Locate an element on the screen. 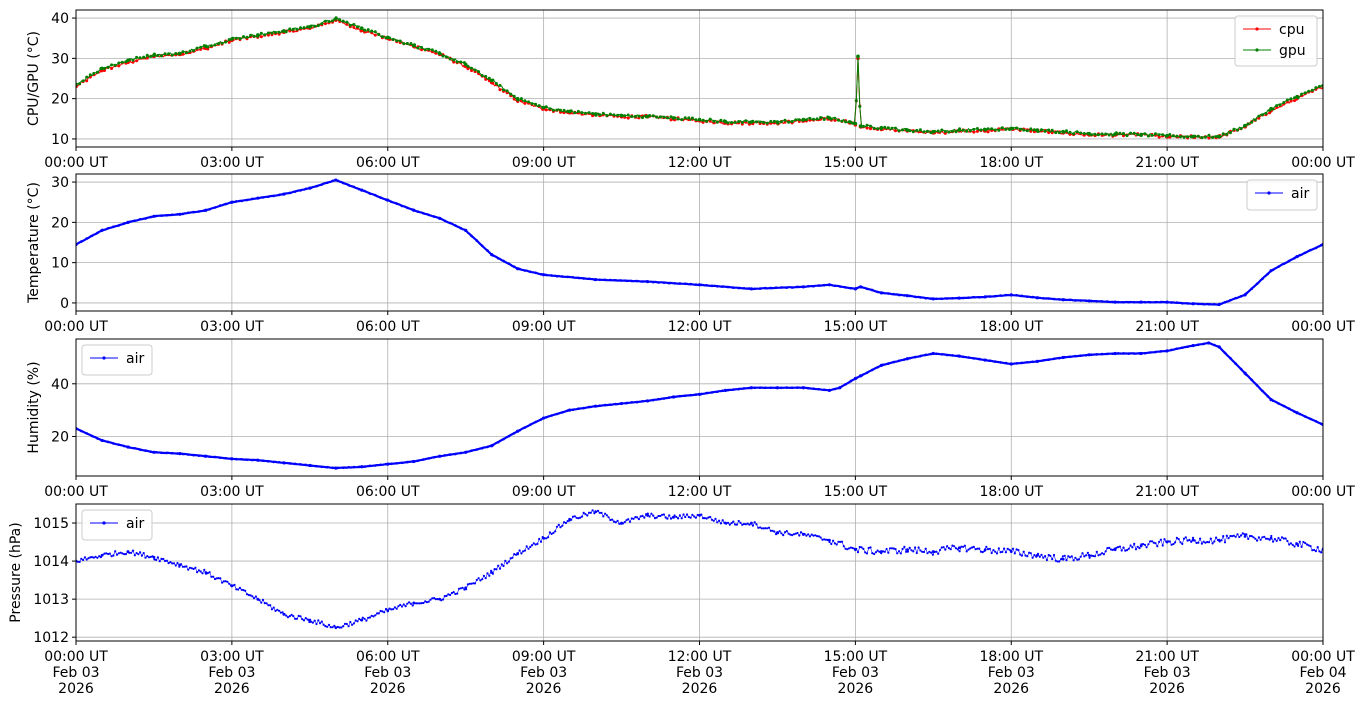 This screenshot has width=1364, height=707. x-tick-label: 00:00 UT is located at coordinates (76, 492).